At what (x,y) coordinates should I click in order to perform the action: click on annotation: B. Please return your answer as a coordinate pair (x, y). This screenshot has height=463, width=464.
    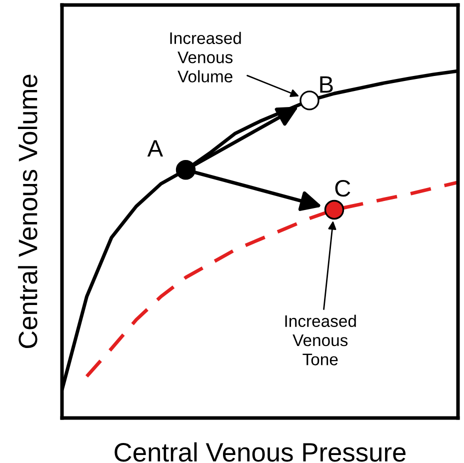
    Looking at the image, I should click on (326, 84).